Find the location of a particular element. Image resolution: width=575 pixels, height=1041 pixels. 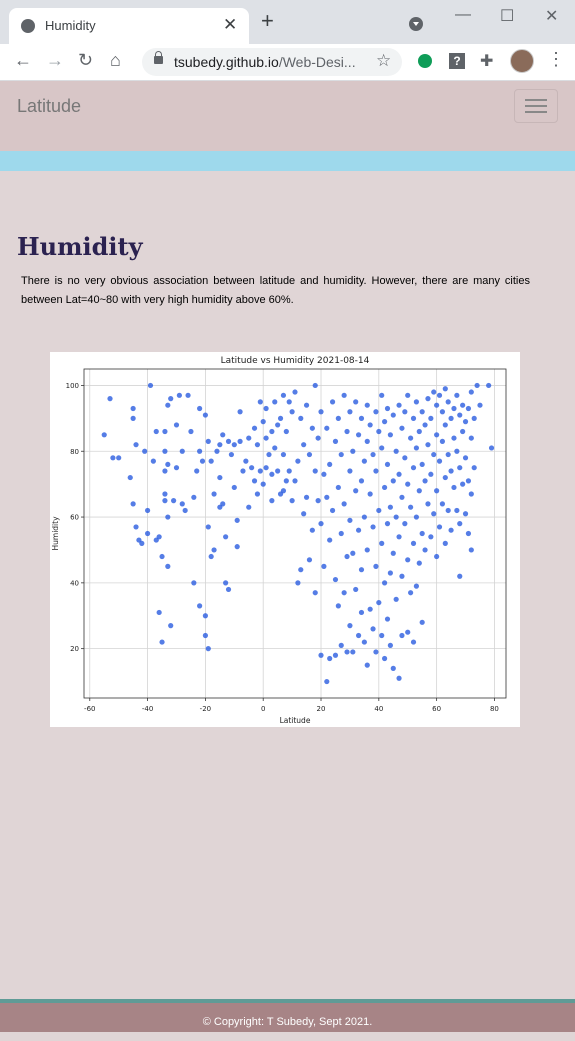

hamburger-line is located at coordinates (536, 100).